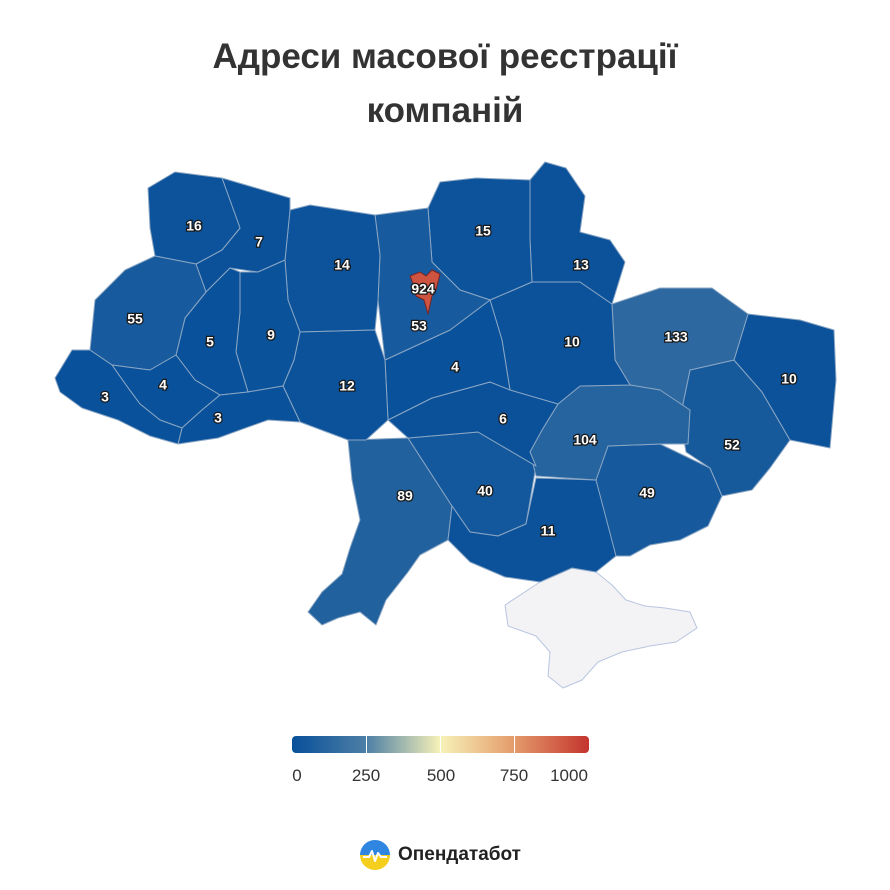  I want to click on value-label-kirovohrad: 6, so click(503, 419).